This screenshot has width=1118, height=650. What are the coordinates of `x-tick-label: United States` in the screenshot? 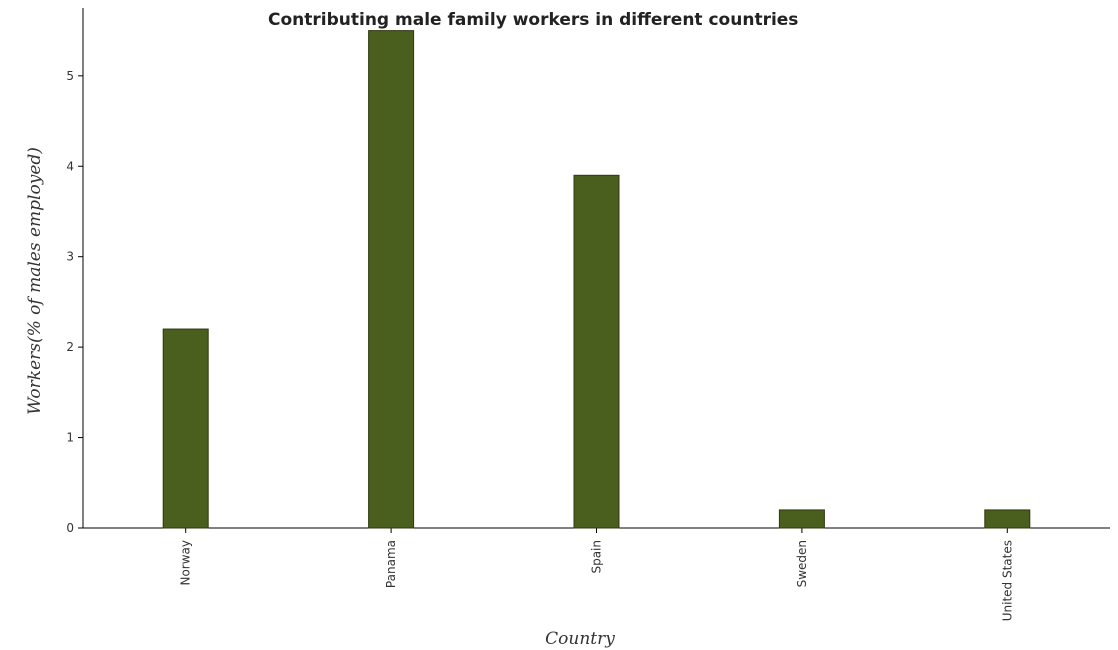 It's located at (1007, 580).